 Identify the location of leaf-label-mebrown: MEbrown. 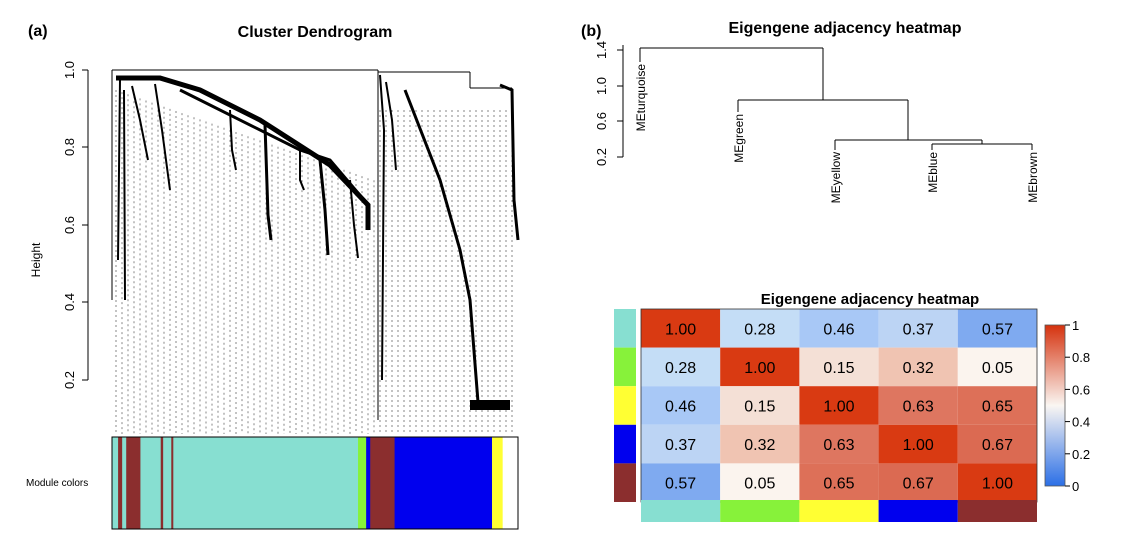
(1033, 177).